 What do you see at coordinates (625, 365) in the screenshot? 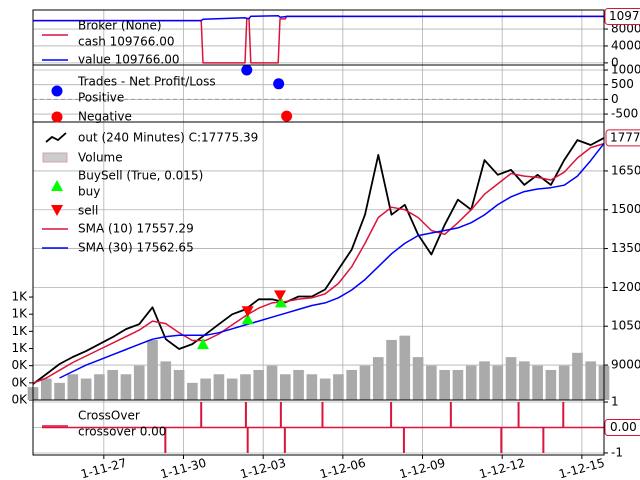
I see `y-tick-label: 9000` at bounding box center [625, 365].